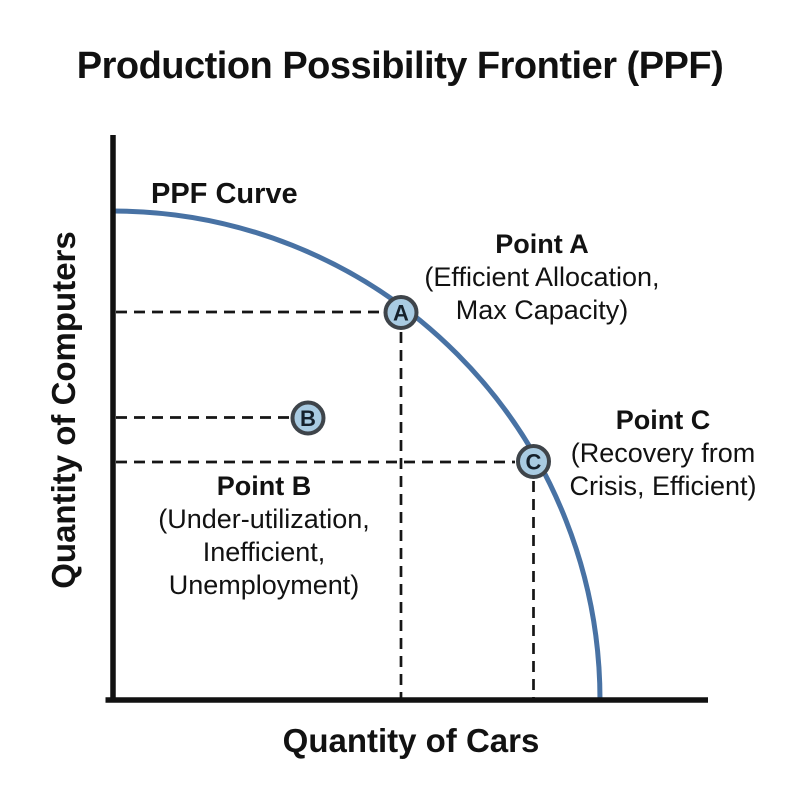 The height and width of the screenshot is (800, 800). What do you see at coordinates (400, 66) in the screenshot?
I see `figure-title: Production Possibility Frontier (PPF)` at bounding box center [400, 66].